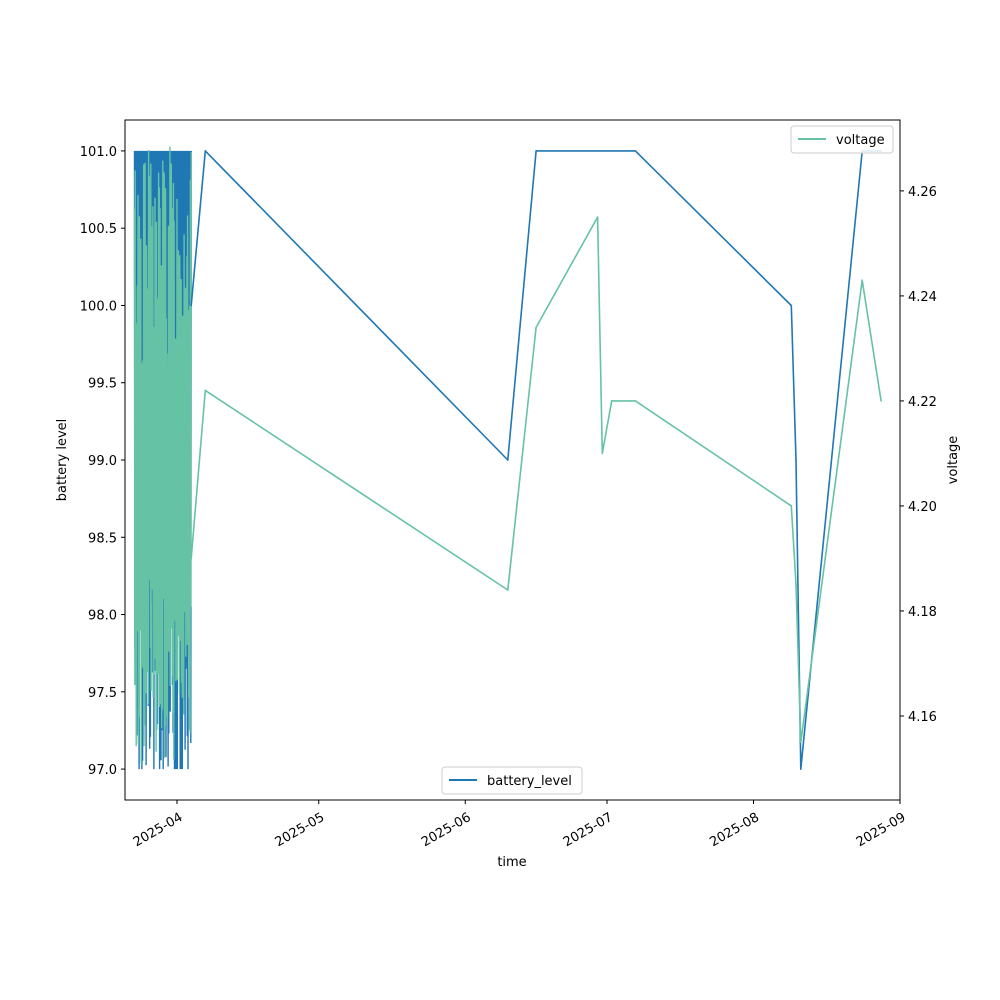 This screenshot has height=1000, width=1000. I want to click on legend-voltage: voltage, so click(842, 139).